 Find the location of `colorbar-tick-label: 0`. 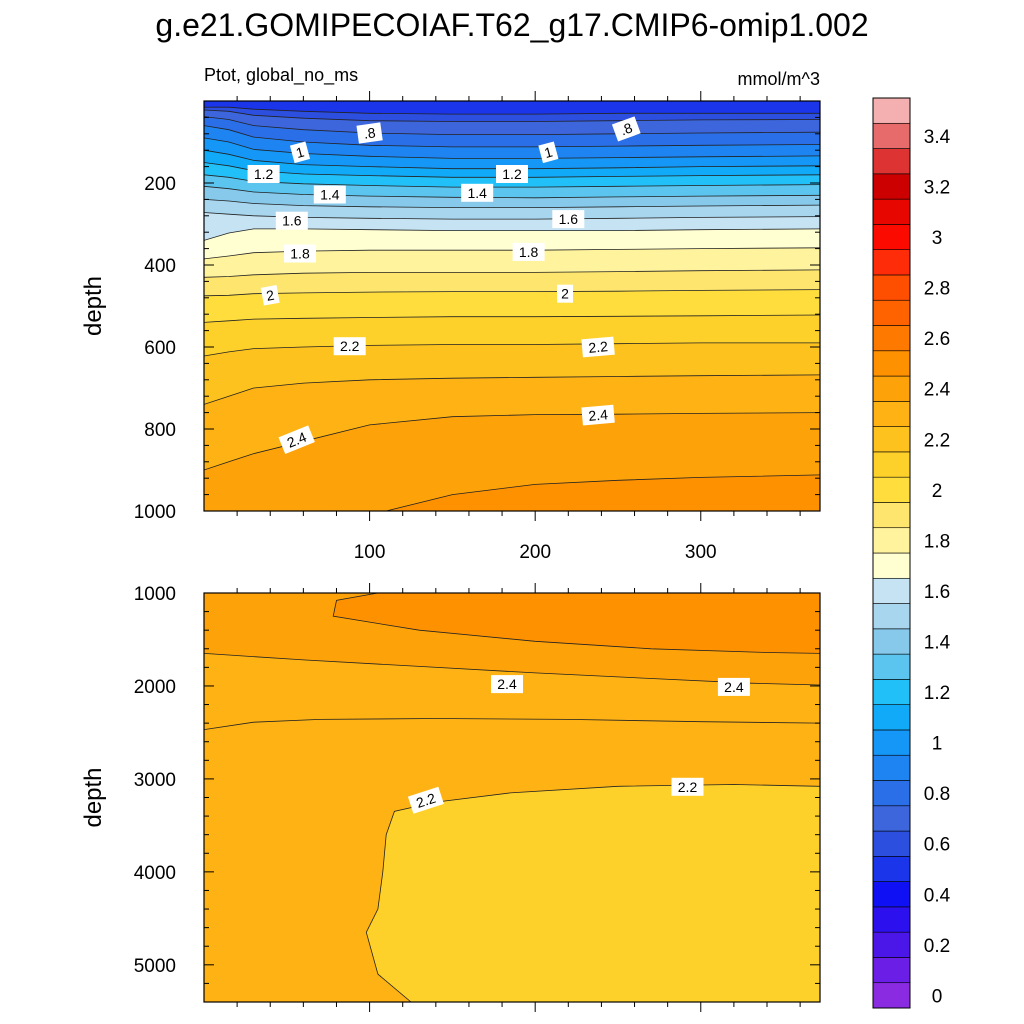

colorbar-tick-label: 0 is located at coordinates (937, 996).